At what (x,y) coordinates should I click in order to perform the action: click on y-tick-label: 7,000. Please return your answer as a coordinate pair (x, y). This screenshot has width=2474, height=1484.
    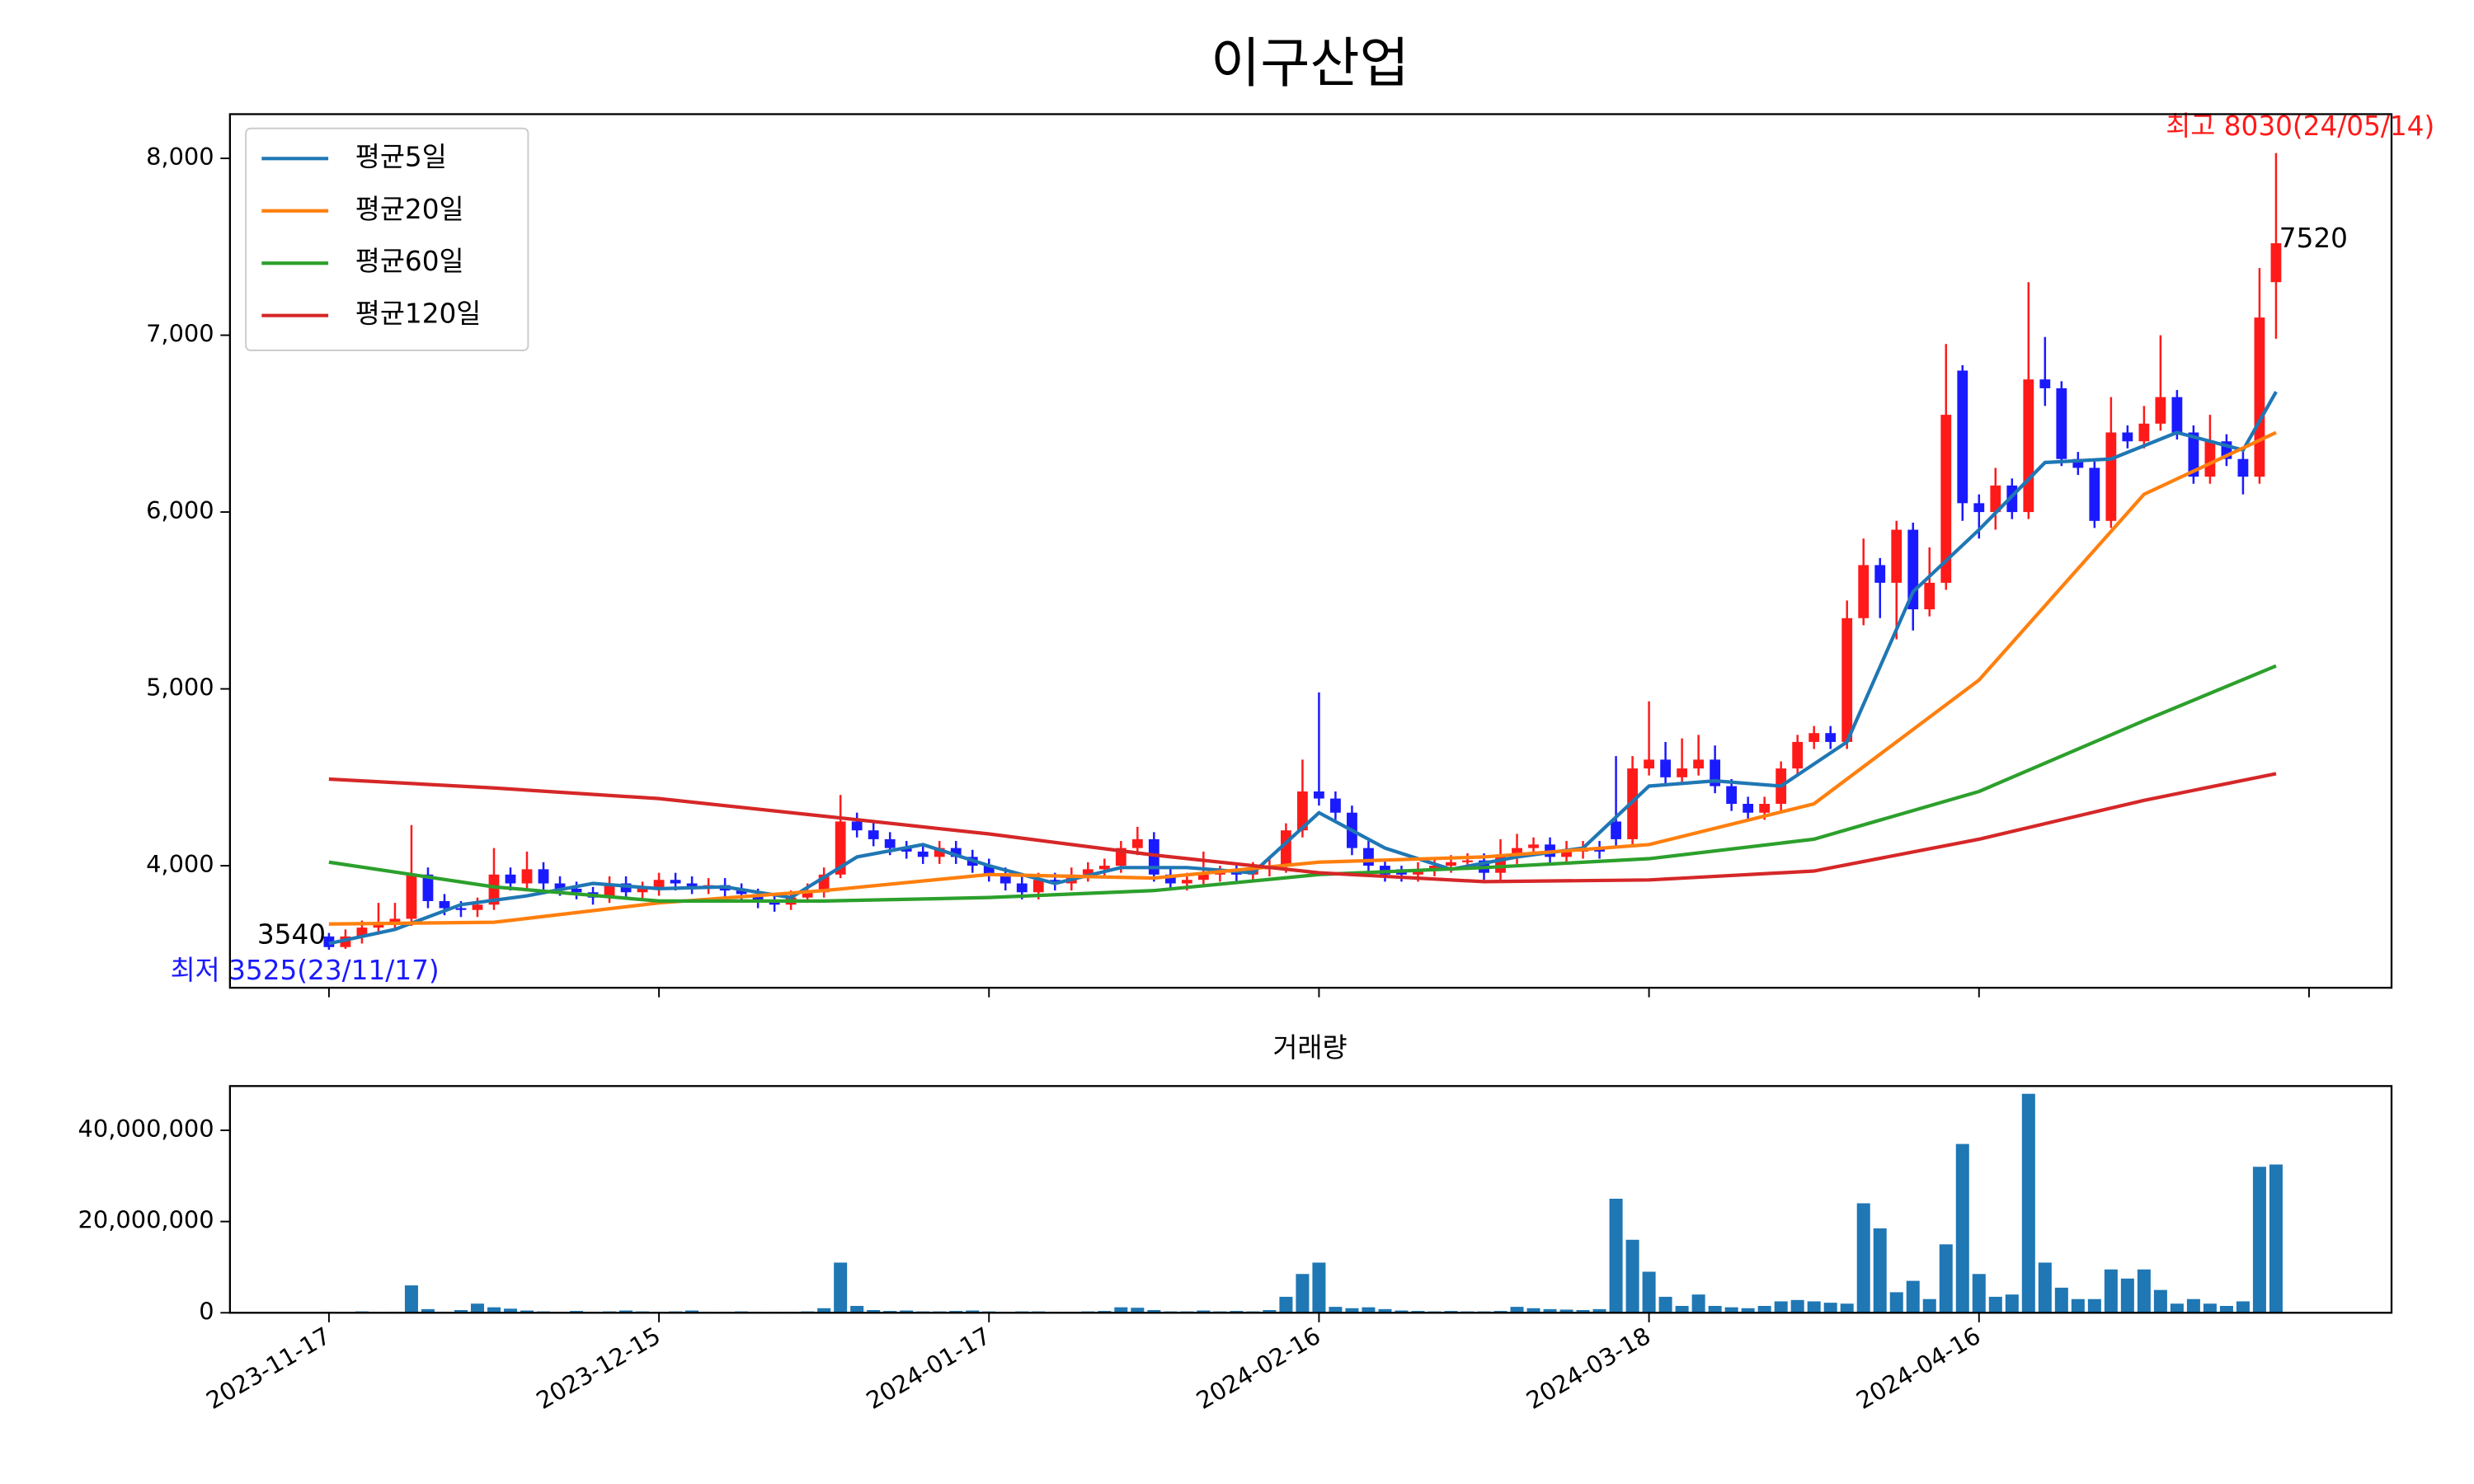
    Looking at the image, I should click on (180, 334).